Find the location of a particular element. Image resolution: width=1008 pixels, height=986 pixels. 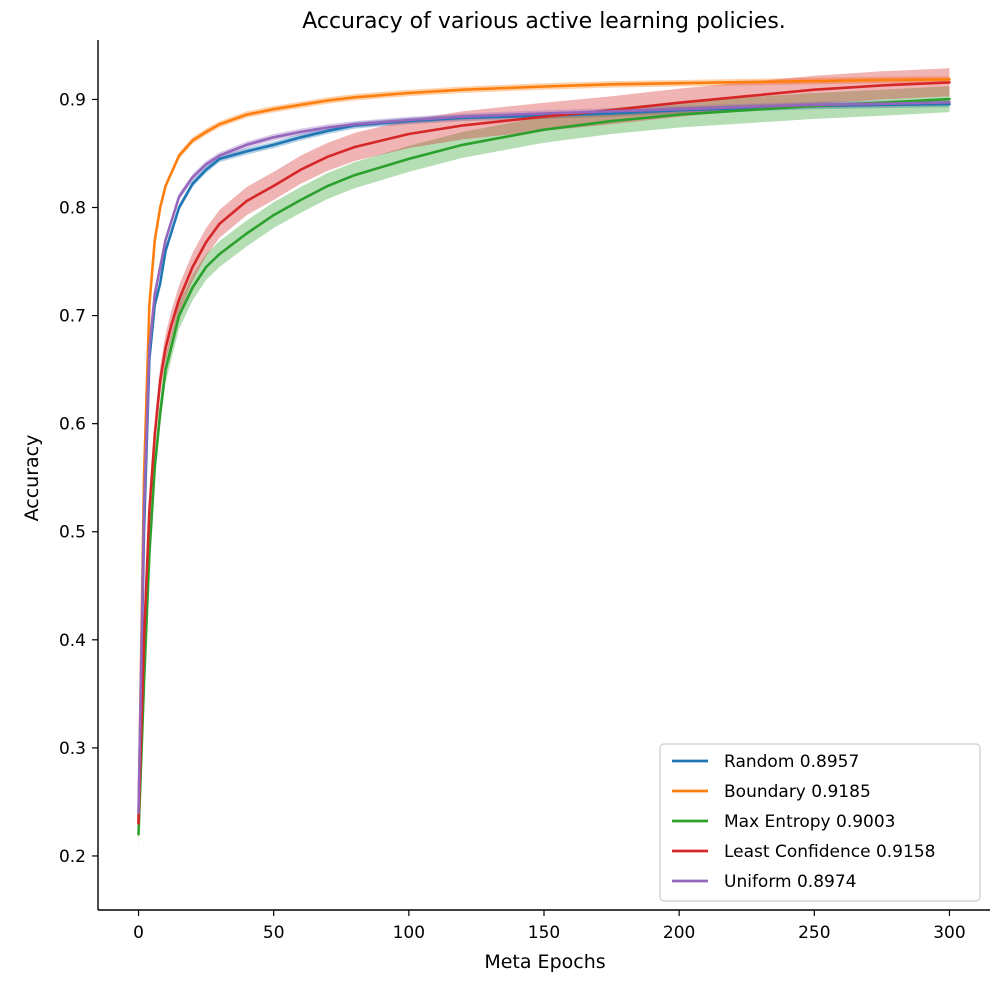

legend-entry: Max Entropy 0.9003 is located at coordinates (810, 822).